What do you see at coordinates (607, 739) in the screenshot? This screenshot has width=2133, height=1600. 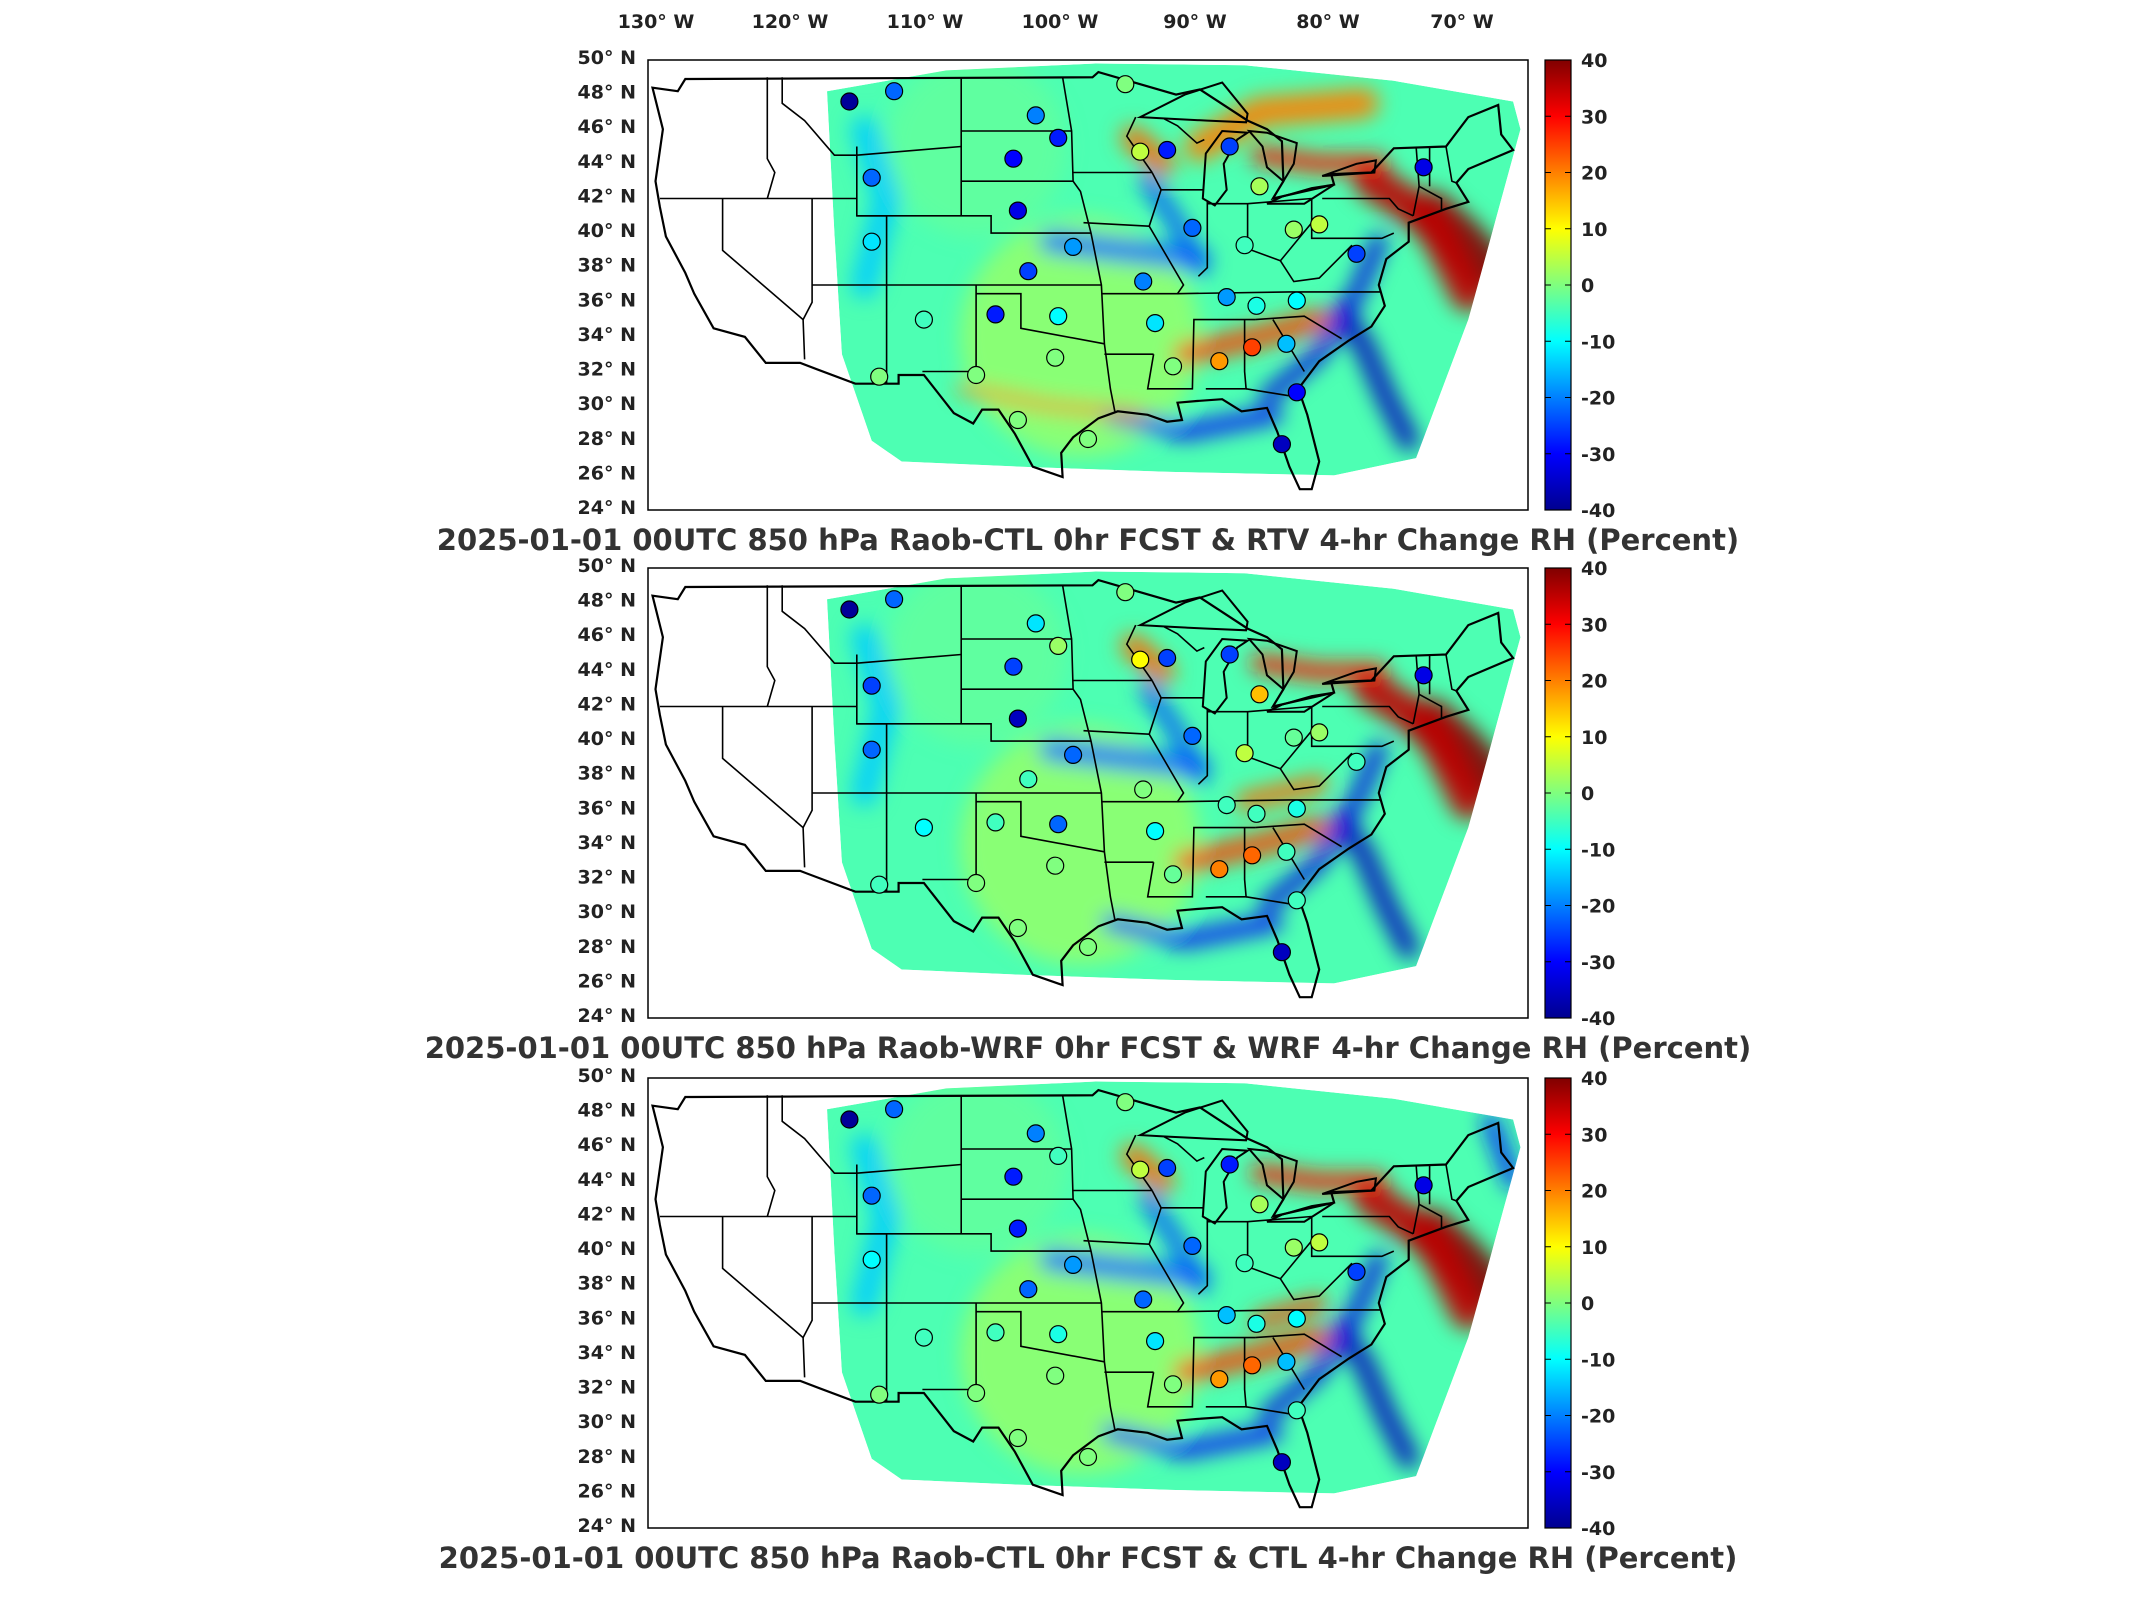 I see `lat-label-40: 40° N` at bounding box center [607, 739].